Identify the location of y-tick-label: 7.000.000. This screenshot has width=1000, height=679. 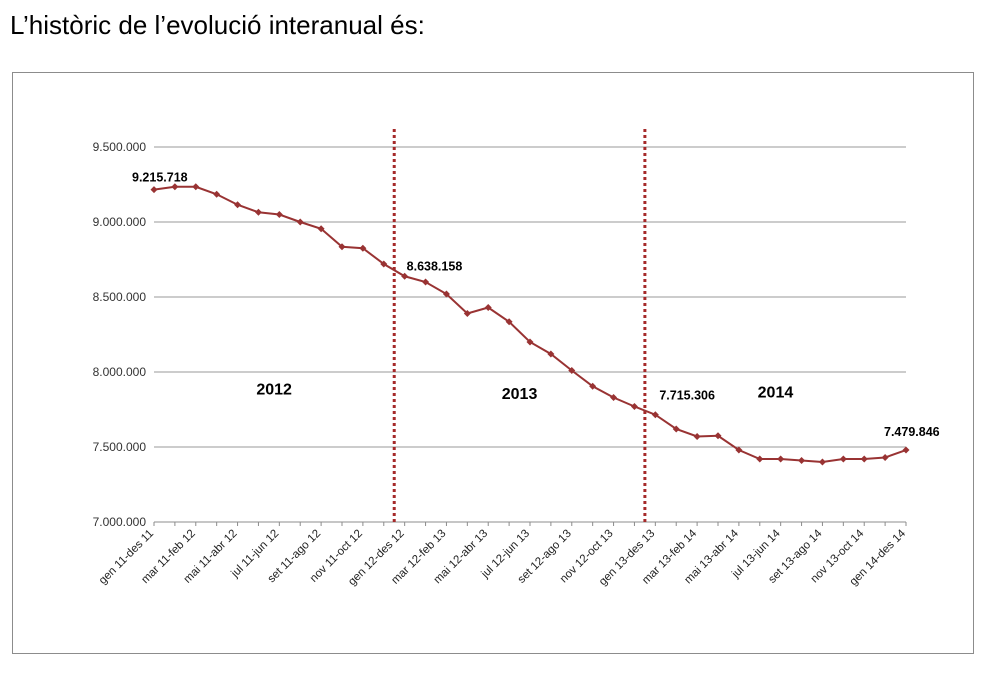
(120, 522).